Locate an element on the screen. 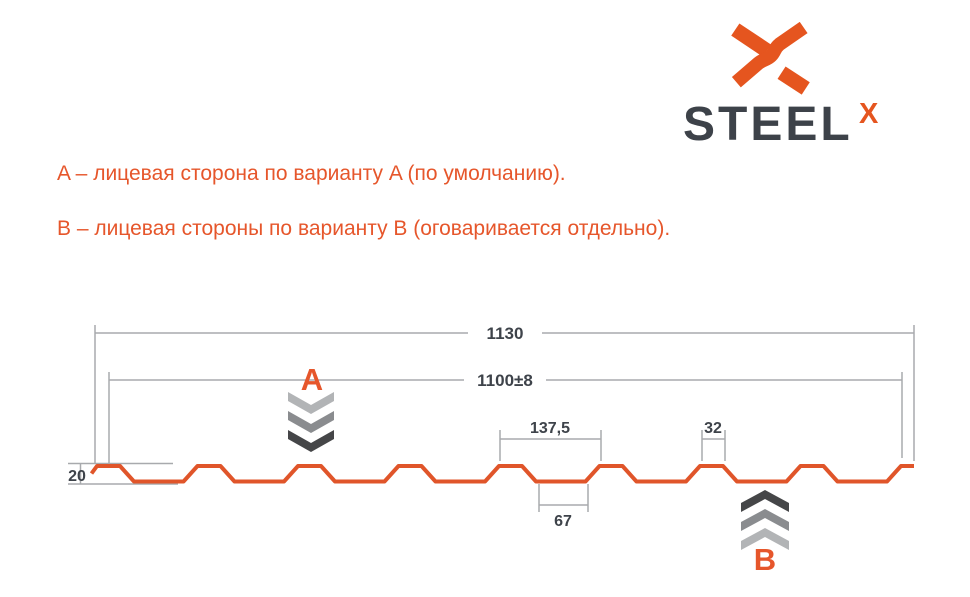  dim-label-overall: 1130 is located at coordinates (505, 333).